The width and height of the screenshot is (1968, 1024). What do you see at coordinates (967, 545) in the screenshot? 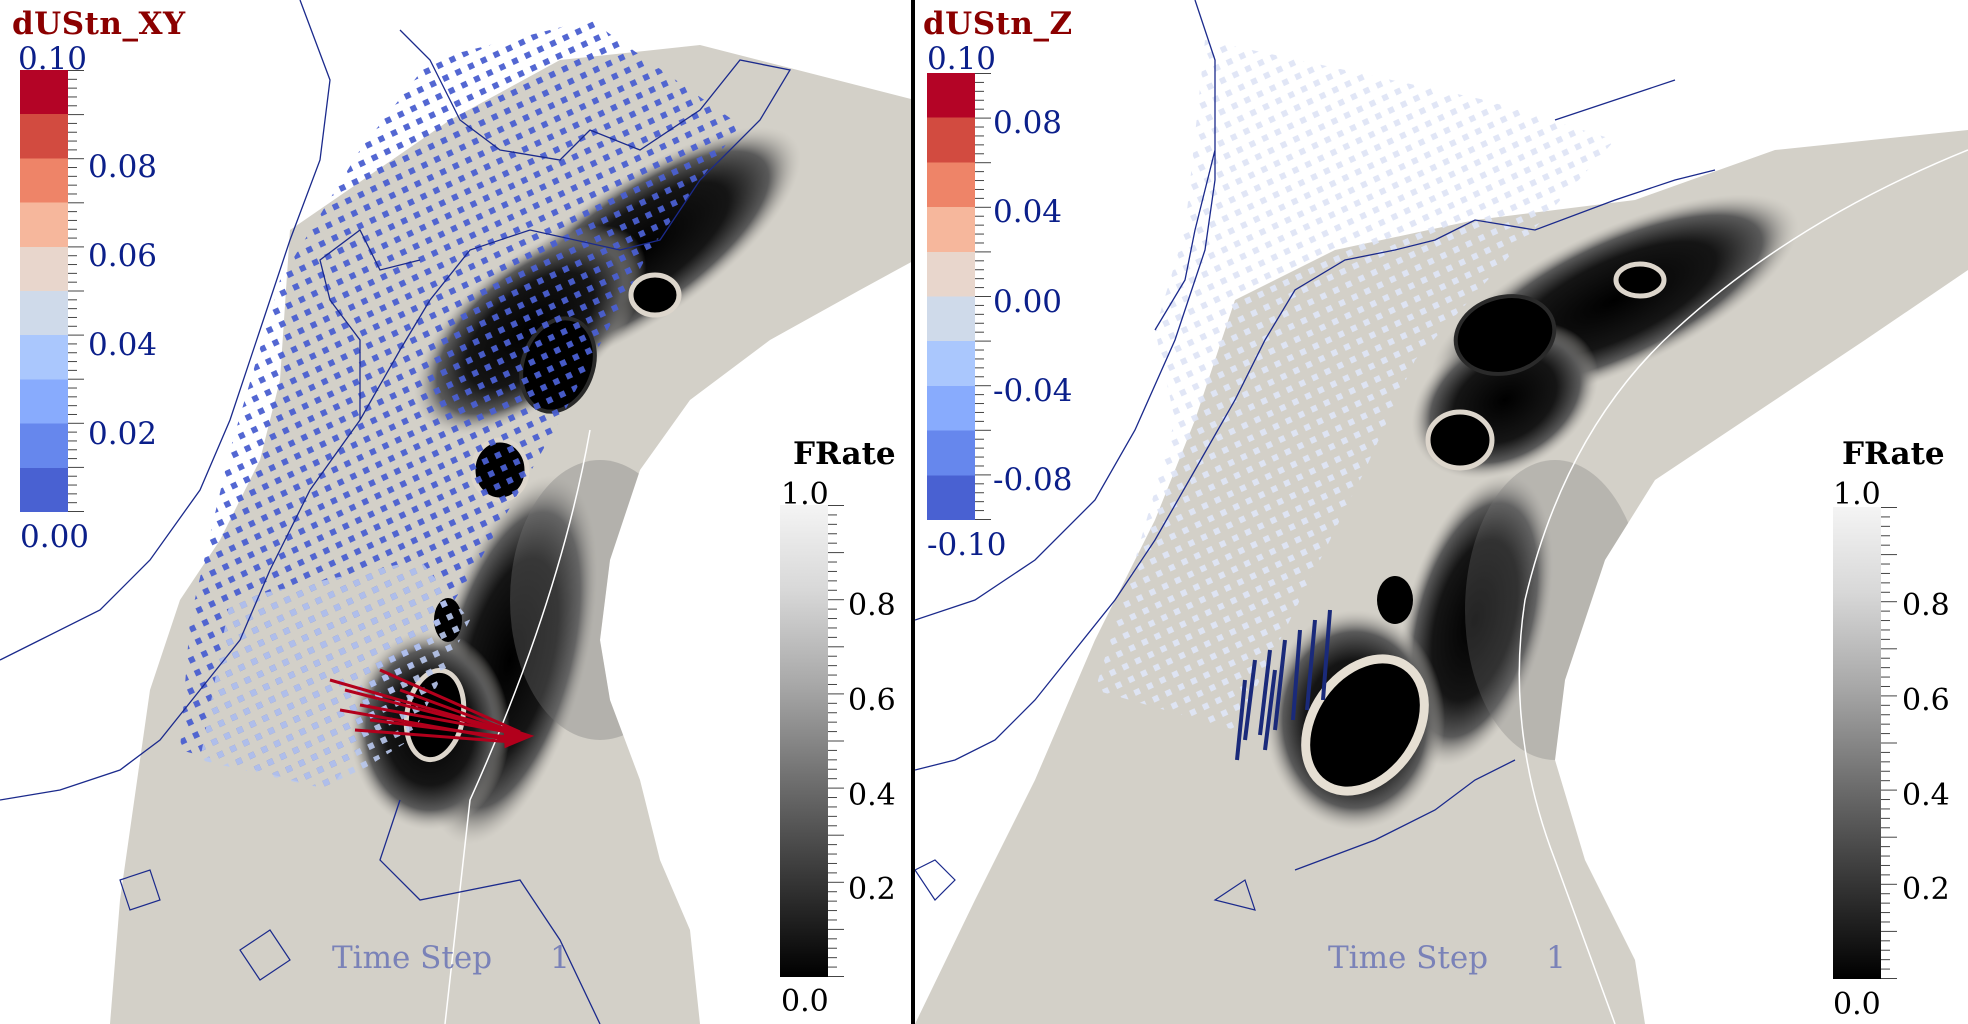
I see `colorbar-min-label: -0.10` at bounding box center [967, 545].